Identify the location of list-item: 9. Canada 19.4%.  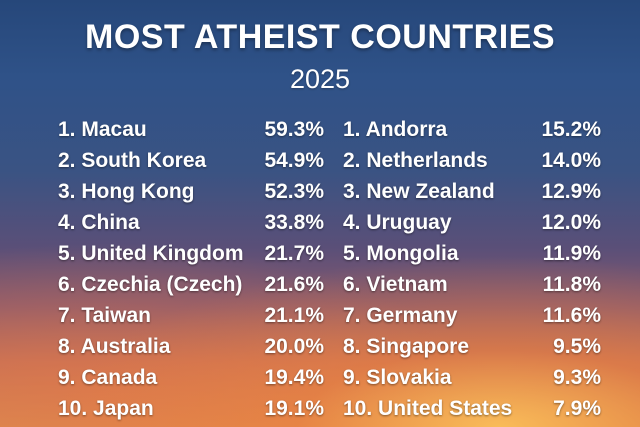
(192, 378).